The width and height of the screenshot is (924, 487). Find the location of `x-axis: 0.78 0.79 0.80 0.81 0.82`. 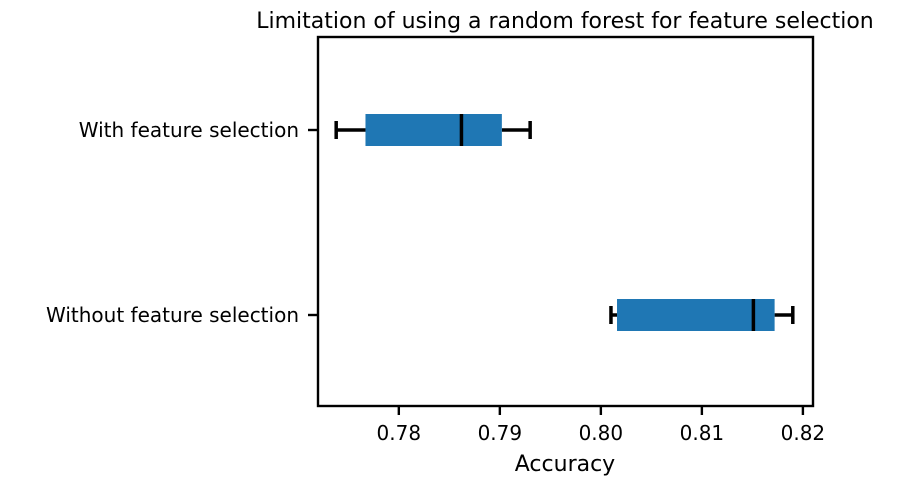

x-axis: 0.78 0.79 0.80 0.81 0.82 is located at coordinates (601, 425).